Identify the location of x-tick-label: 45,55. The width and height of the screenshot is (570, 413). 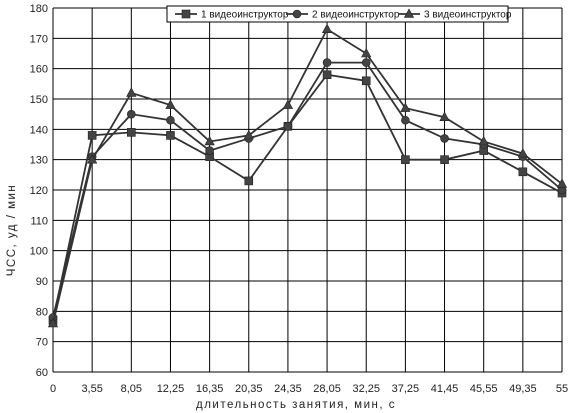
(484, 389).